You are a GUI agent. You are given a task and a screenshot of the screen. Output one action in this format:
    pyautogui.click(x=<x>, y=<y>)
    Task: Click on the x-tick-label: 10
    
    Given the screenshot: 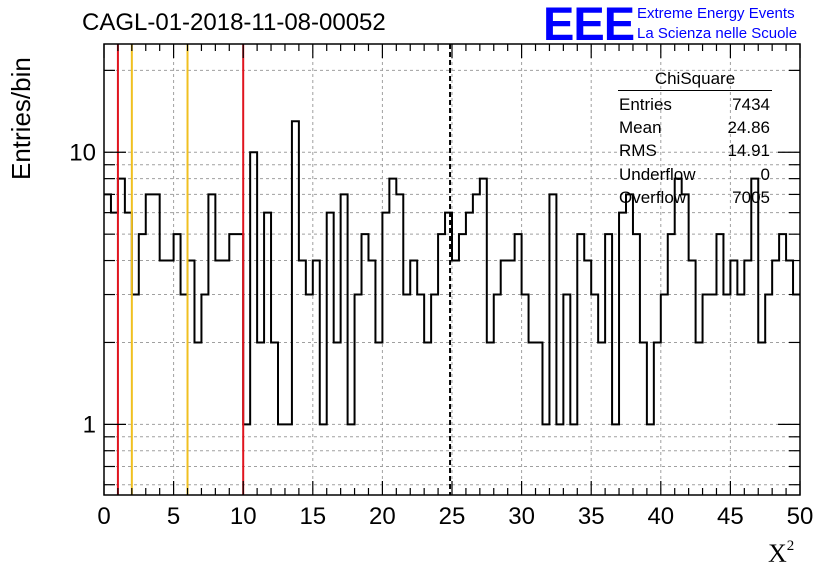 What is the action you would take?
    pyautogui.click(x=243, y=516)
    